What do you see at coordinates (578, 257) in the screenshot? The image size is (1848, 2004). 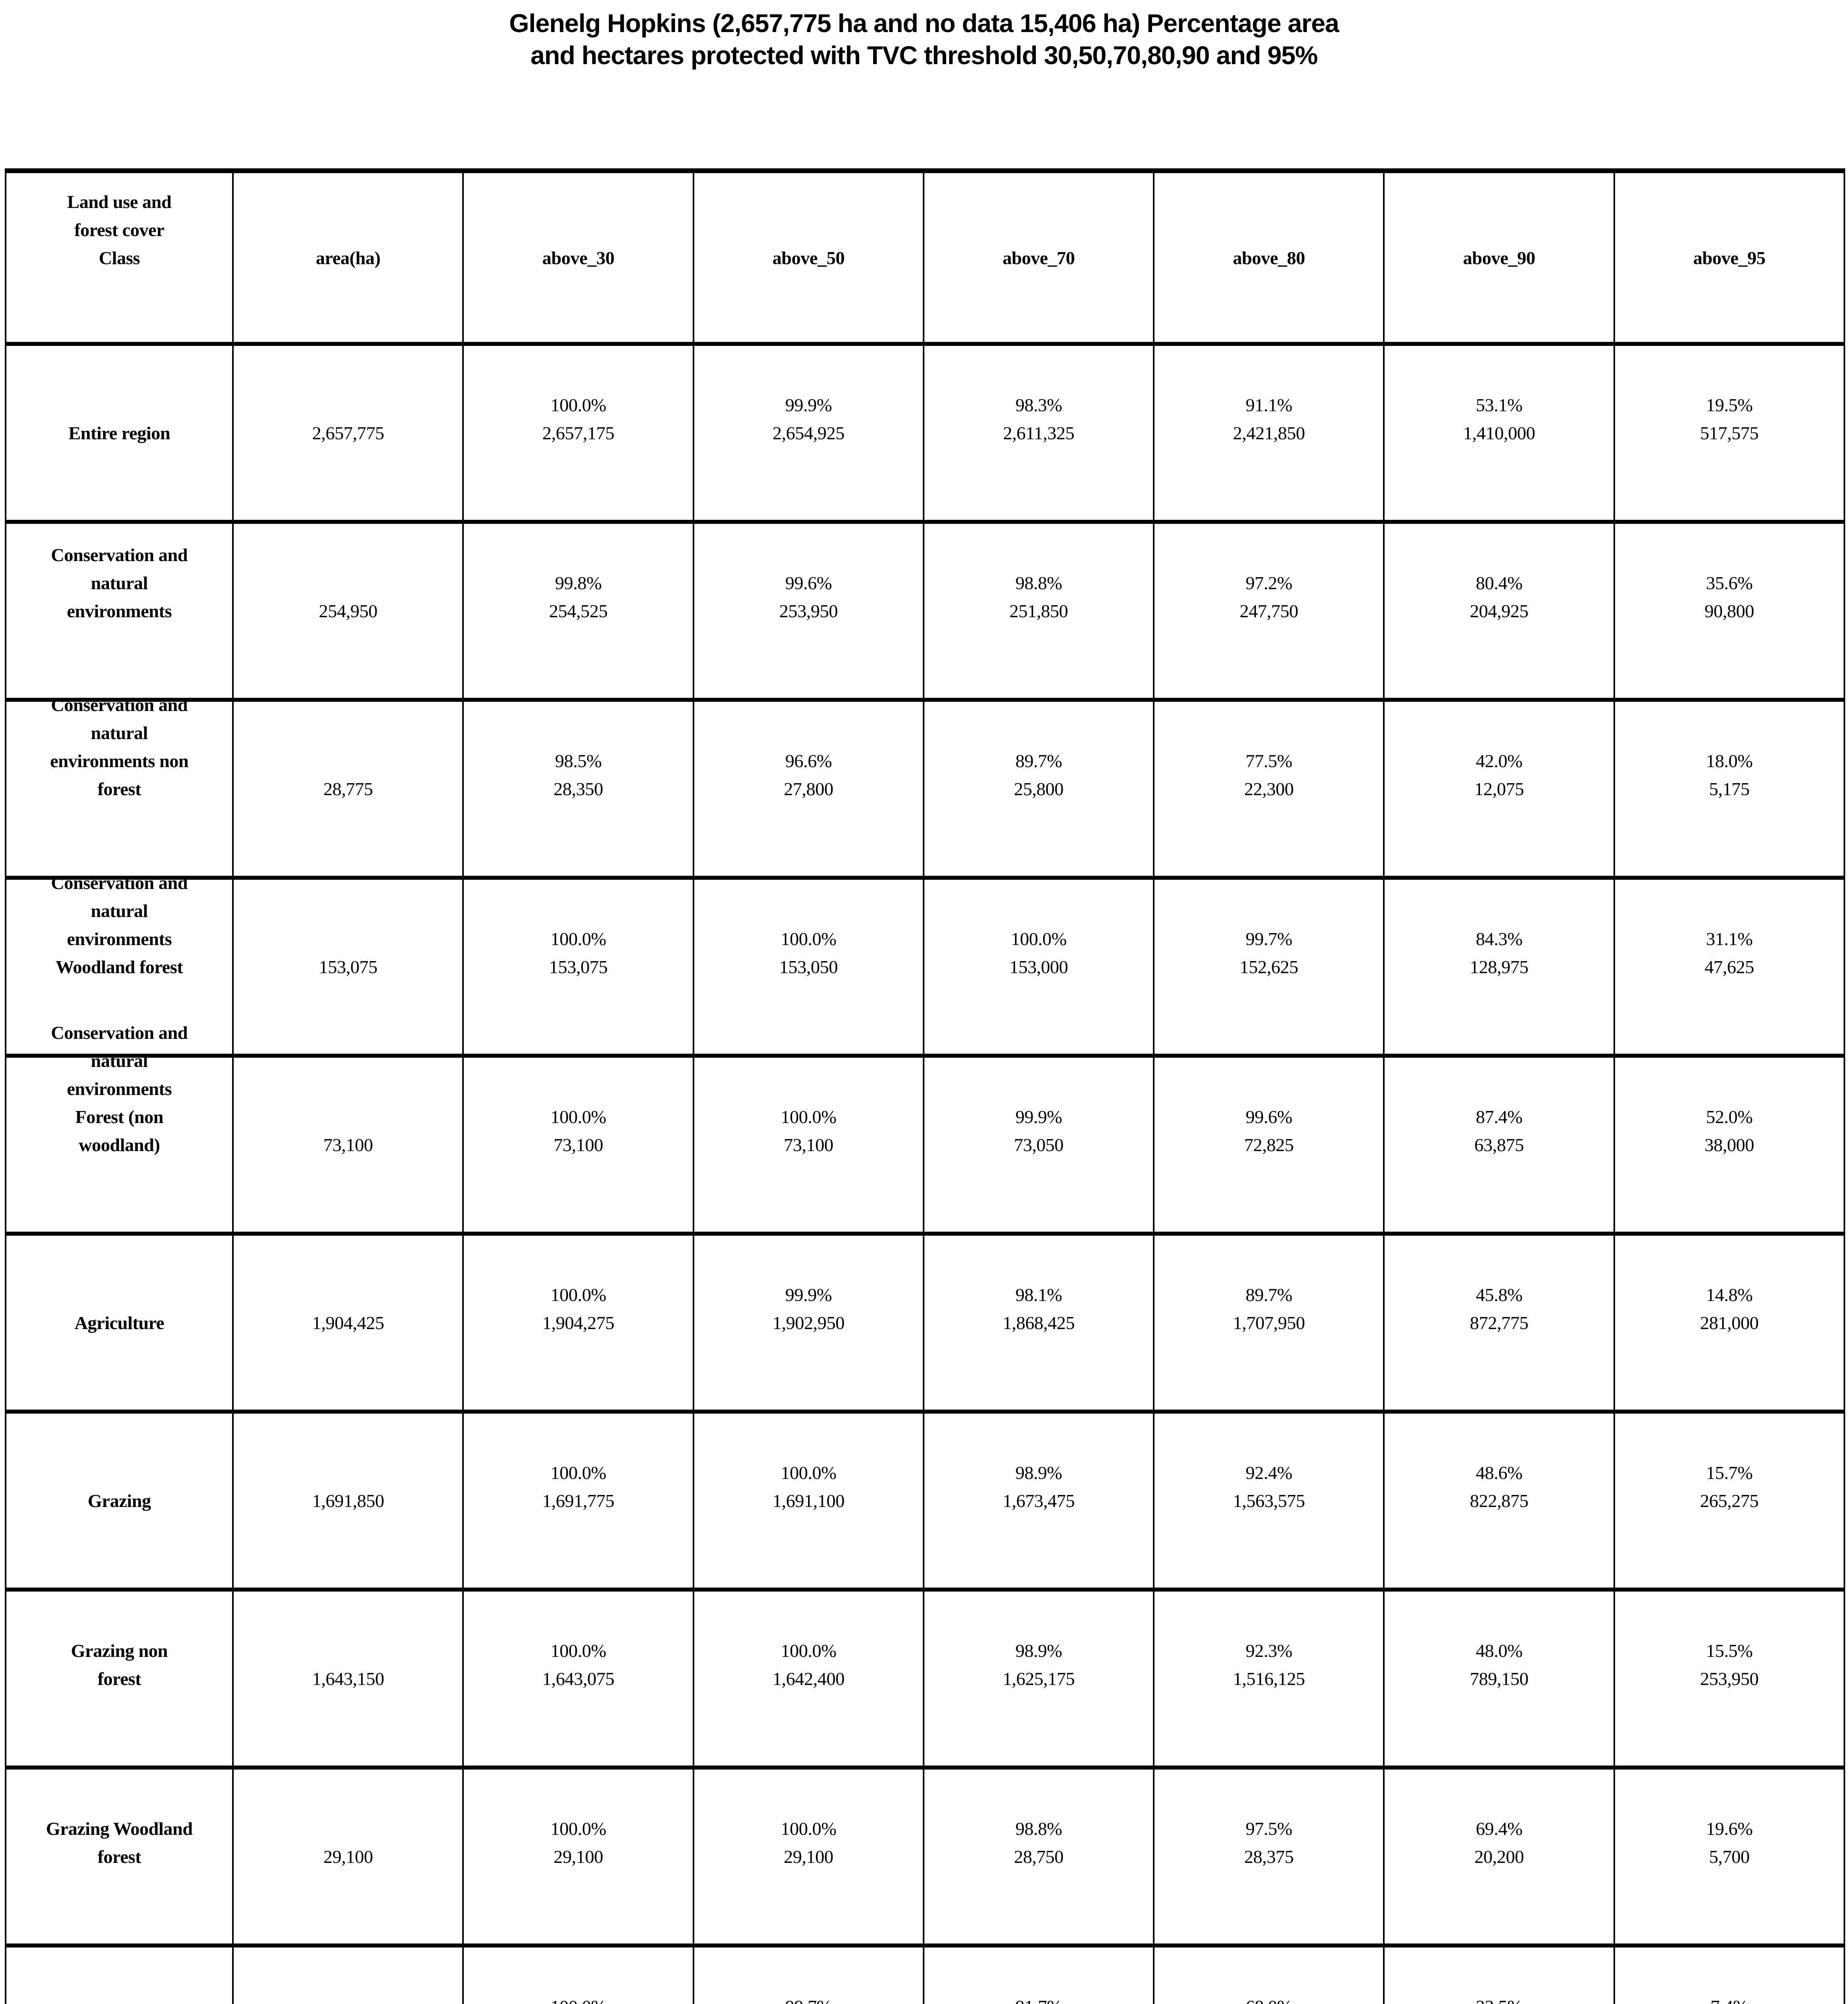 I see `header-above-30: above_30` at bounding box center [578, 257].